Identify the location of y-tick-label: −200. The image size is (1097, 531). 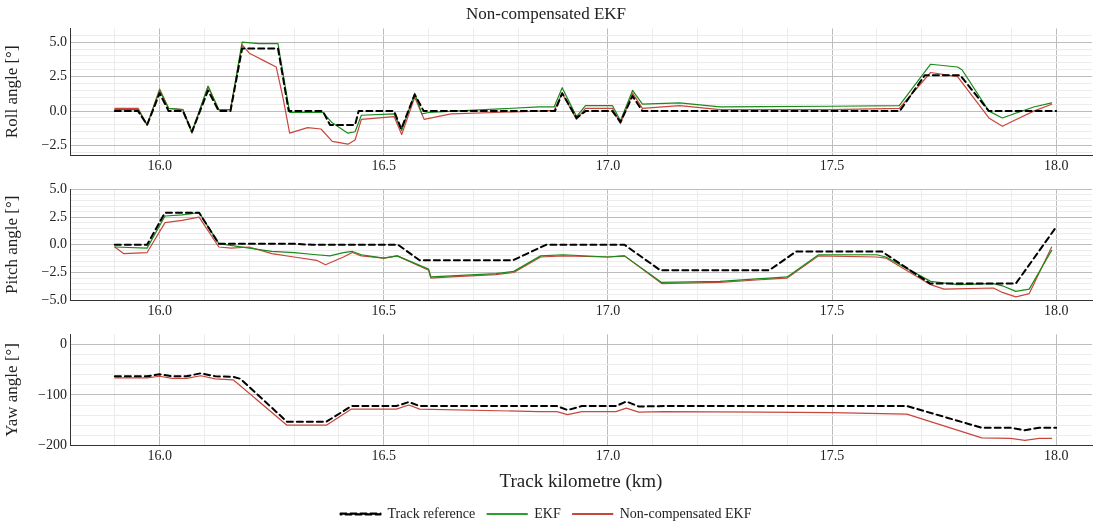
(52, 445).